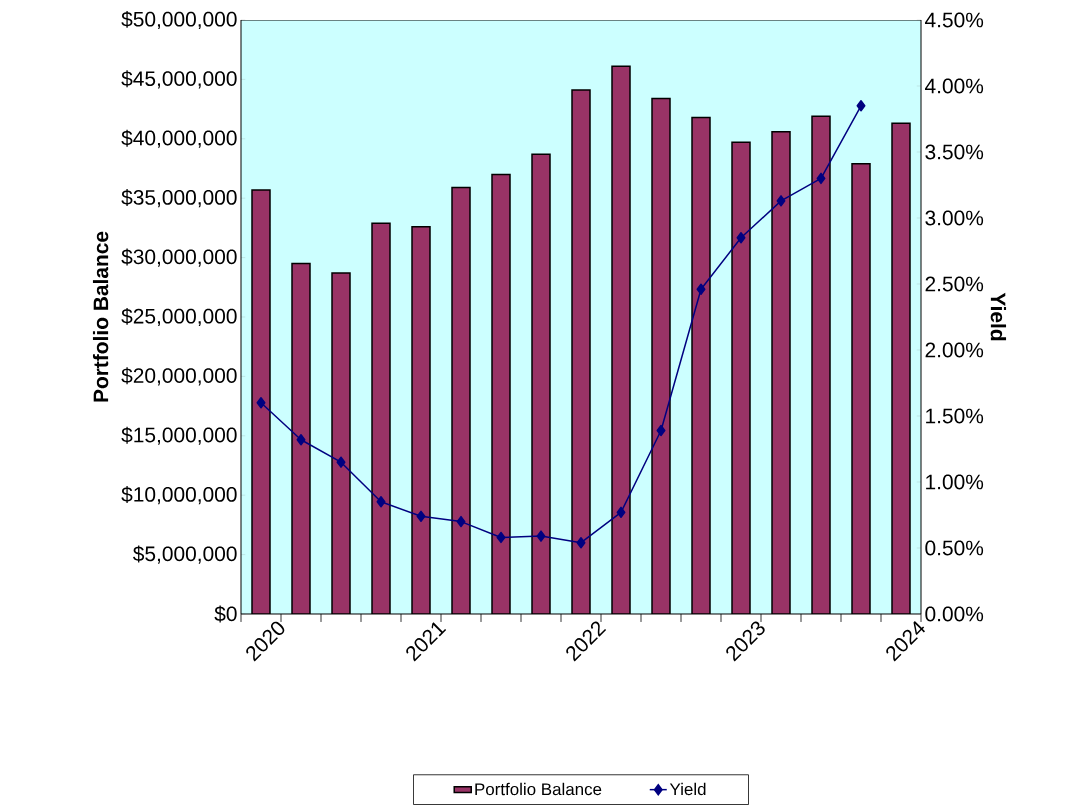  What do you see at coordinates (998, 316) in the screenshot?
I see `y2-axis-title: Yield` at bounding box center [998, 316].